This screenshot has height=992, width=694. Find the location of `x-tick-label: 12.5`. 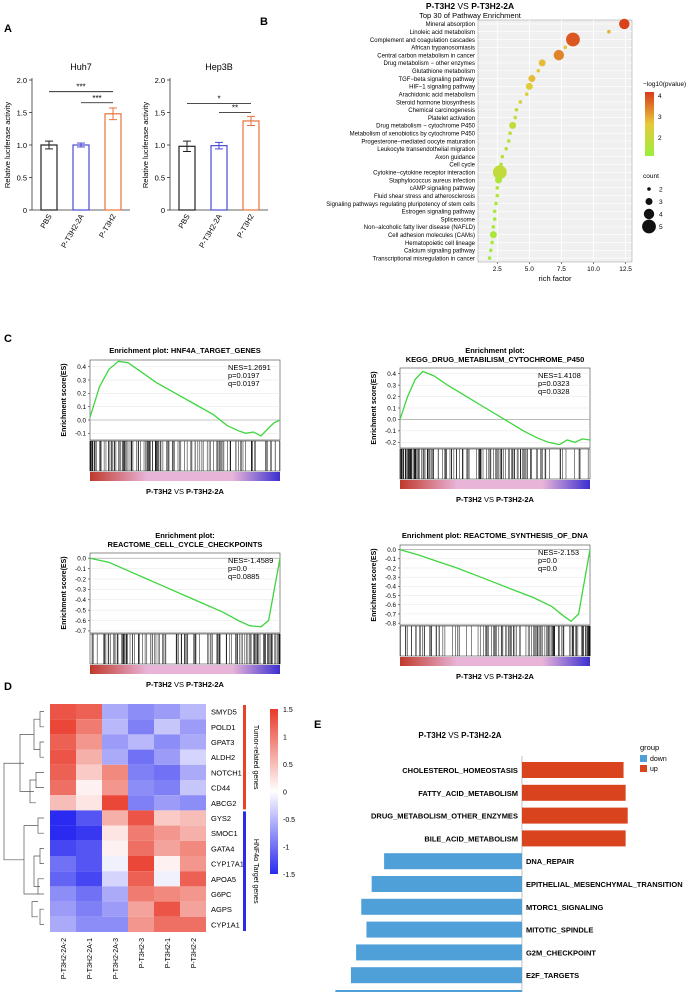

x-tick-label: 12.5 is located at coordinates (625, 269).